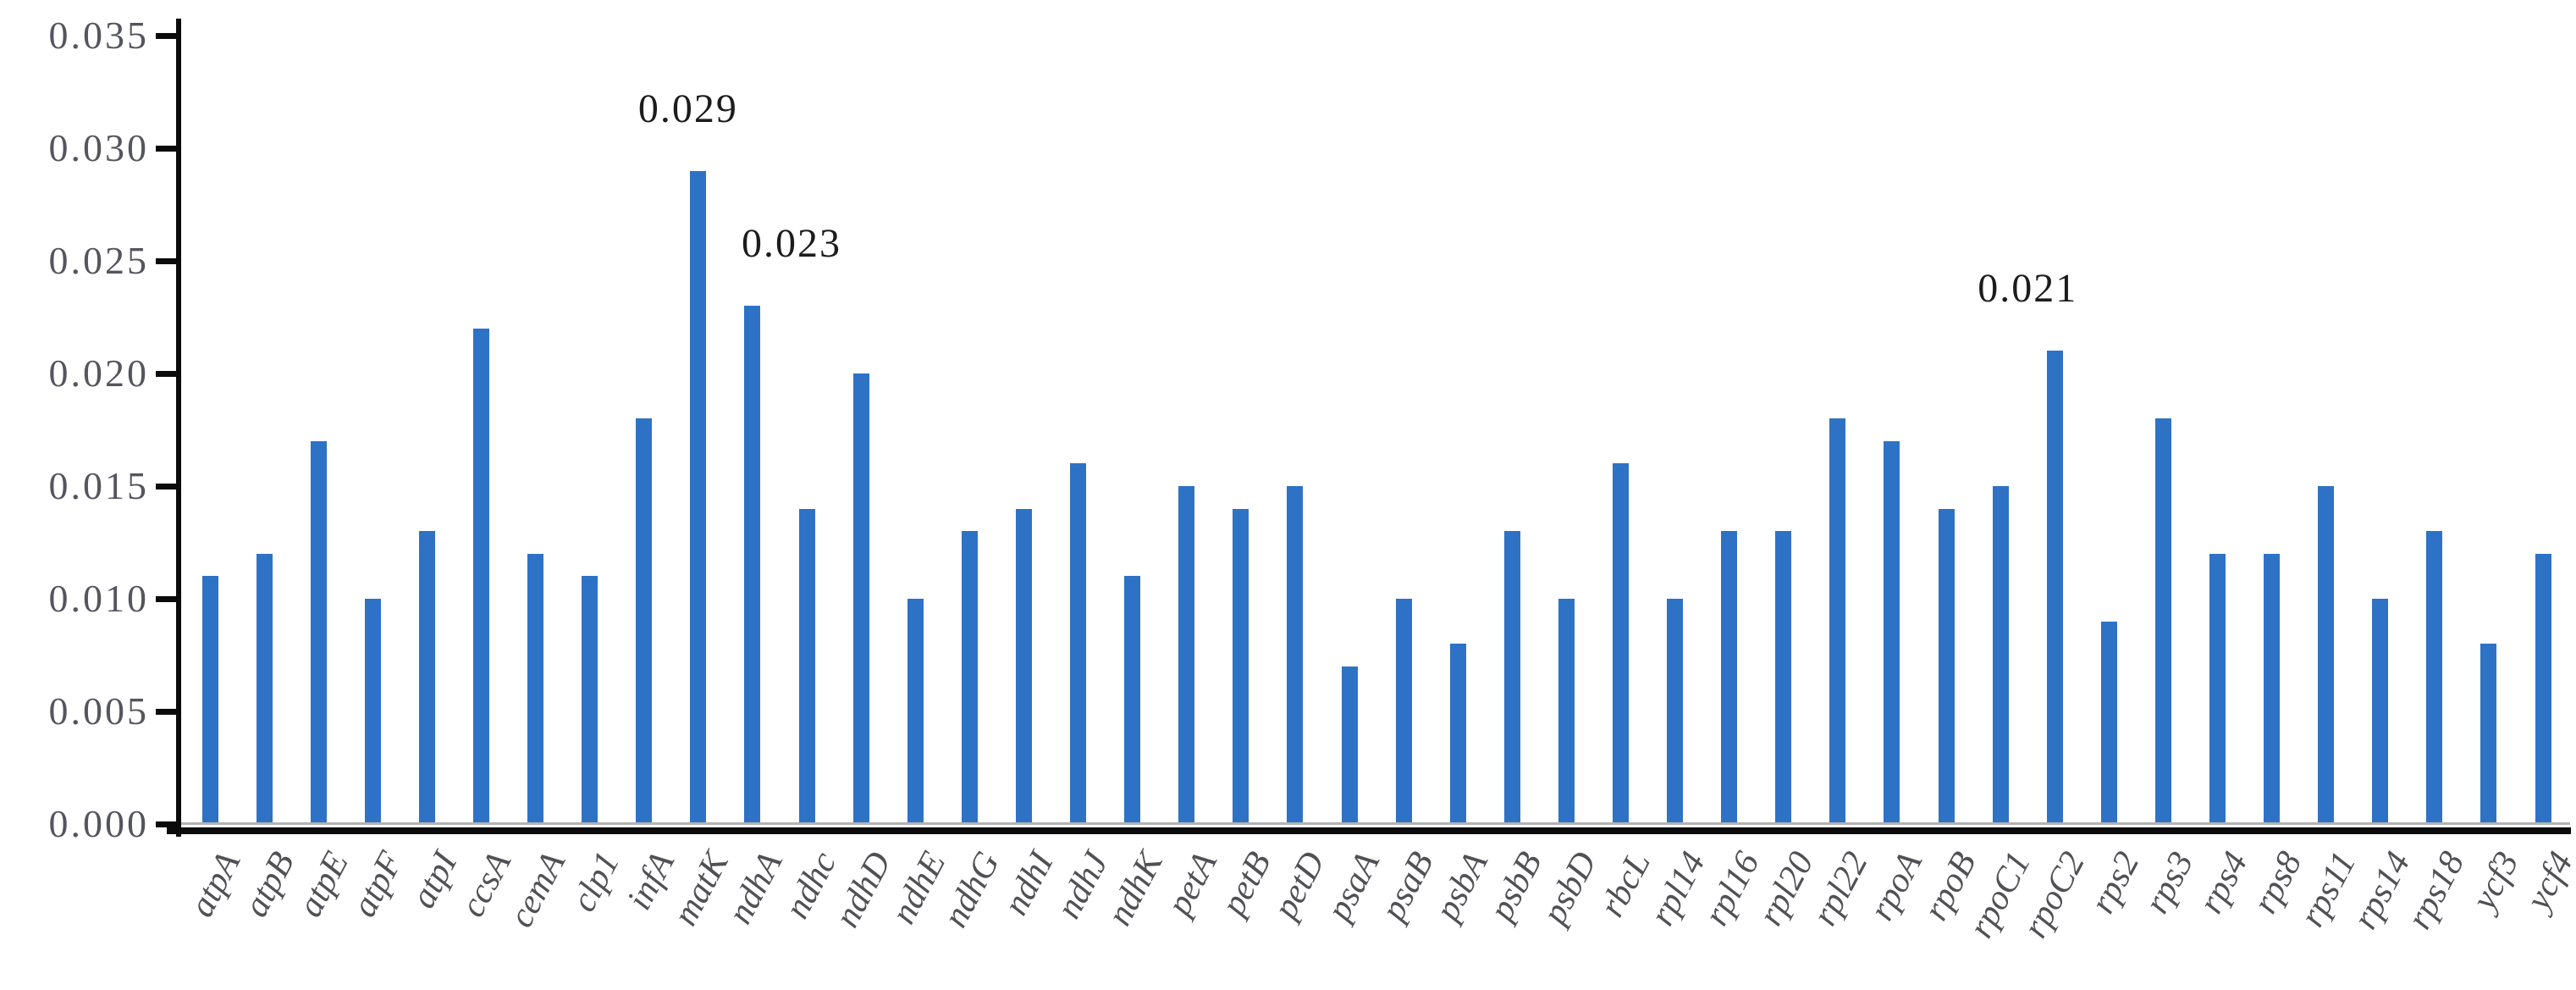 The height and width of the screenshot is (990, 2576). I want to click on x-axis-category-label: clp1, so click(596, 881).